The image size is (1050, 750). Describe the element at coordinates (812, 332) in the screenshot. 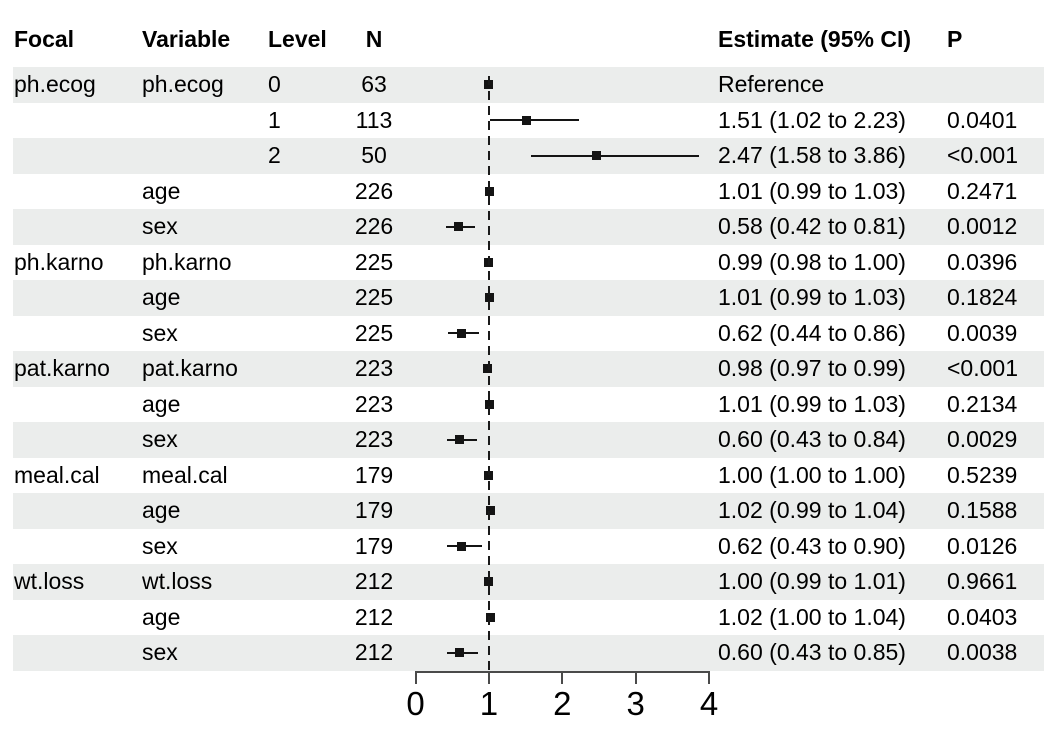

I see `cell-estimate: 0.62 (0.44 to 0.86)` at that location.